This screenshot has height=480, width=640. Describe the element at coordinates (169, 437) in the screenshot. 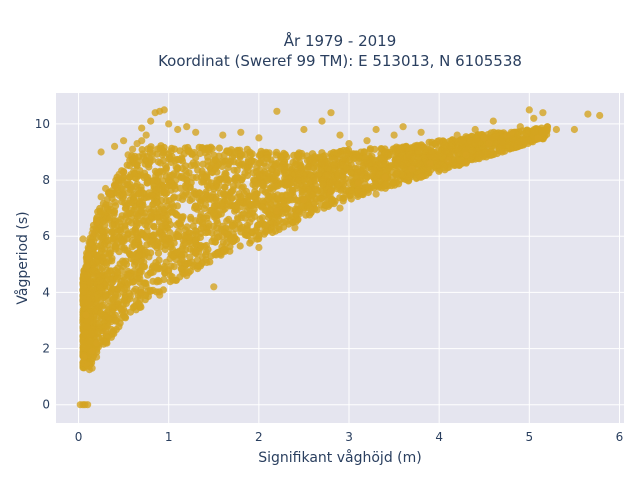

I see `x-tick-label: 1` at that location.